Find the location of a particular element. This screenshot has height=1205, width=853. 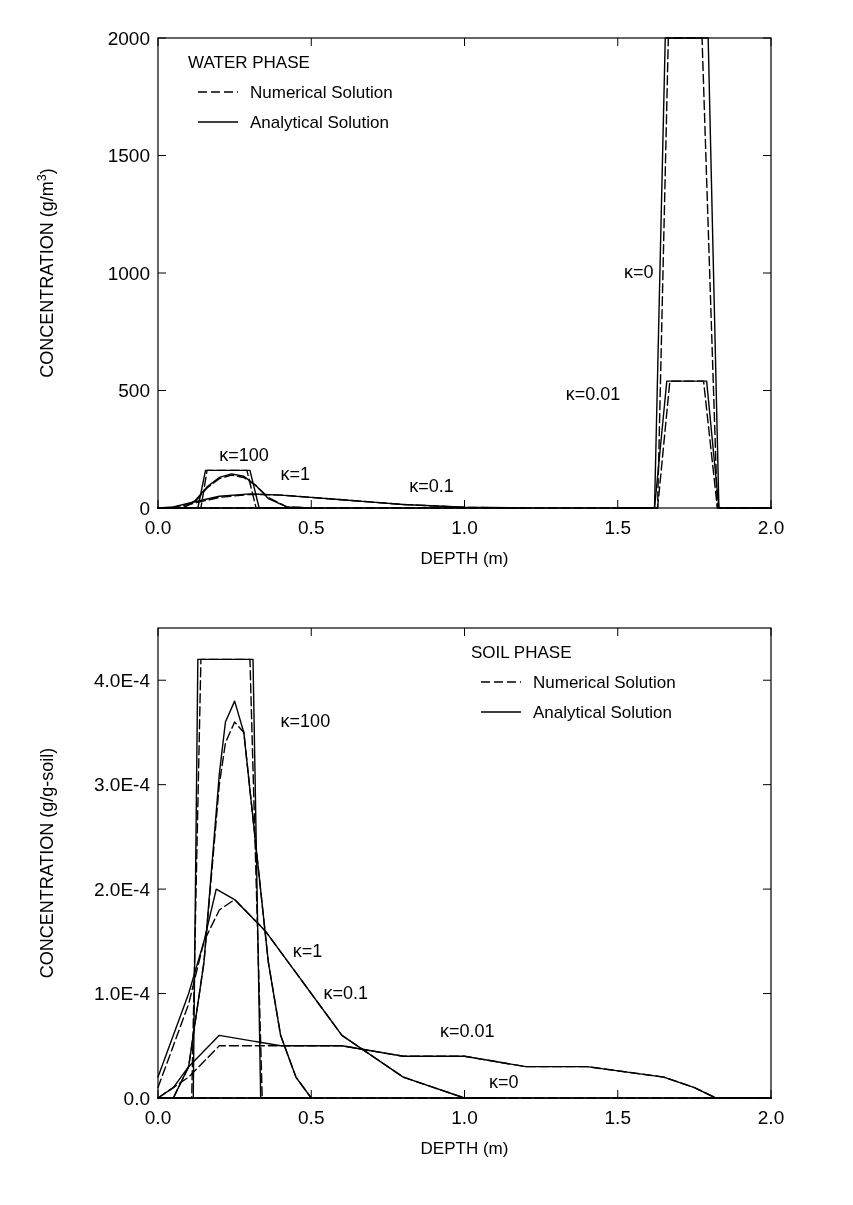

y-tick-label: 1500 is located at coordinates (128, 156).